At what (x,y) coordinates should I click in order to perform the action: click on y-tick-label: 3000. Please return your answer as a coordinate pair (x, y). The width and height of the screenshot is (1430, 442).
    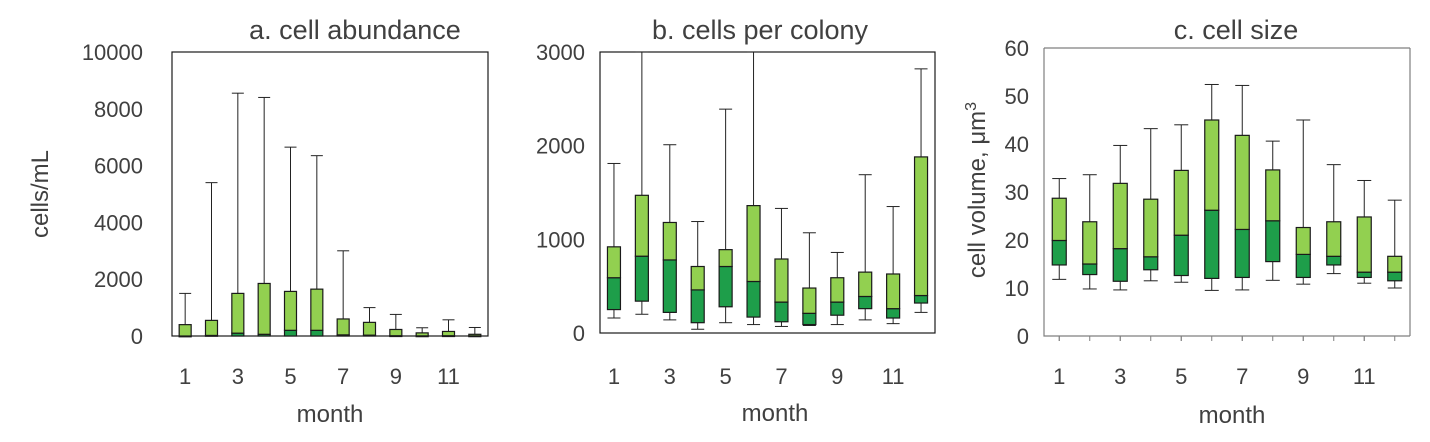
    Looking at the image, I should click on (560, 52).